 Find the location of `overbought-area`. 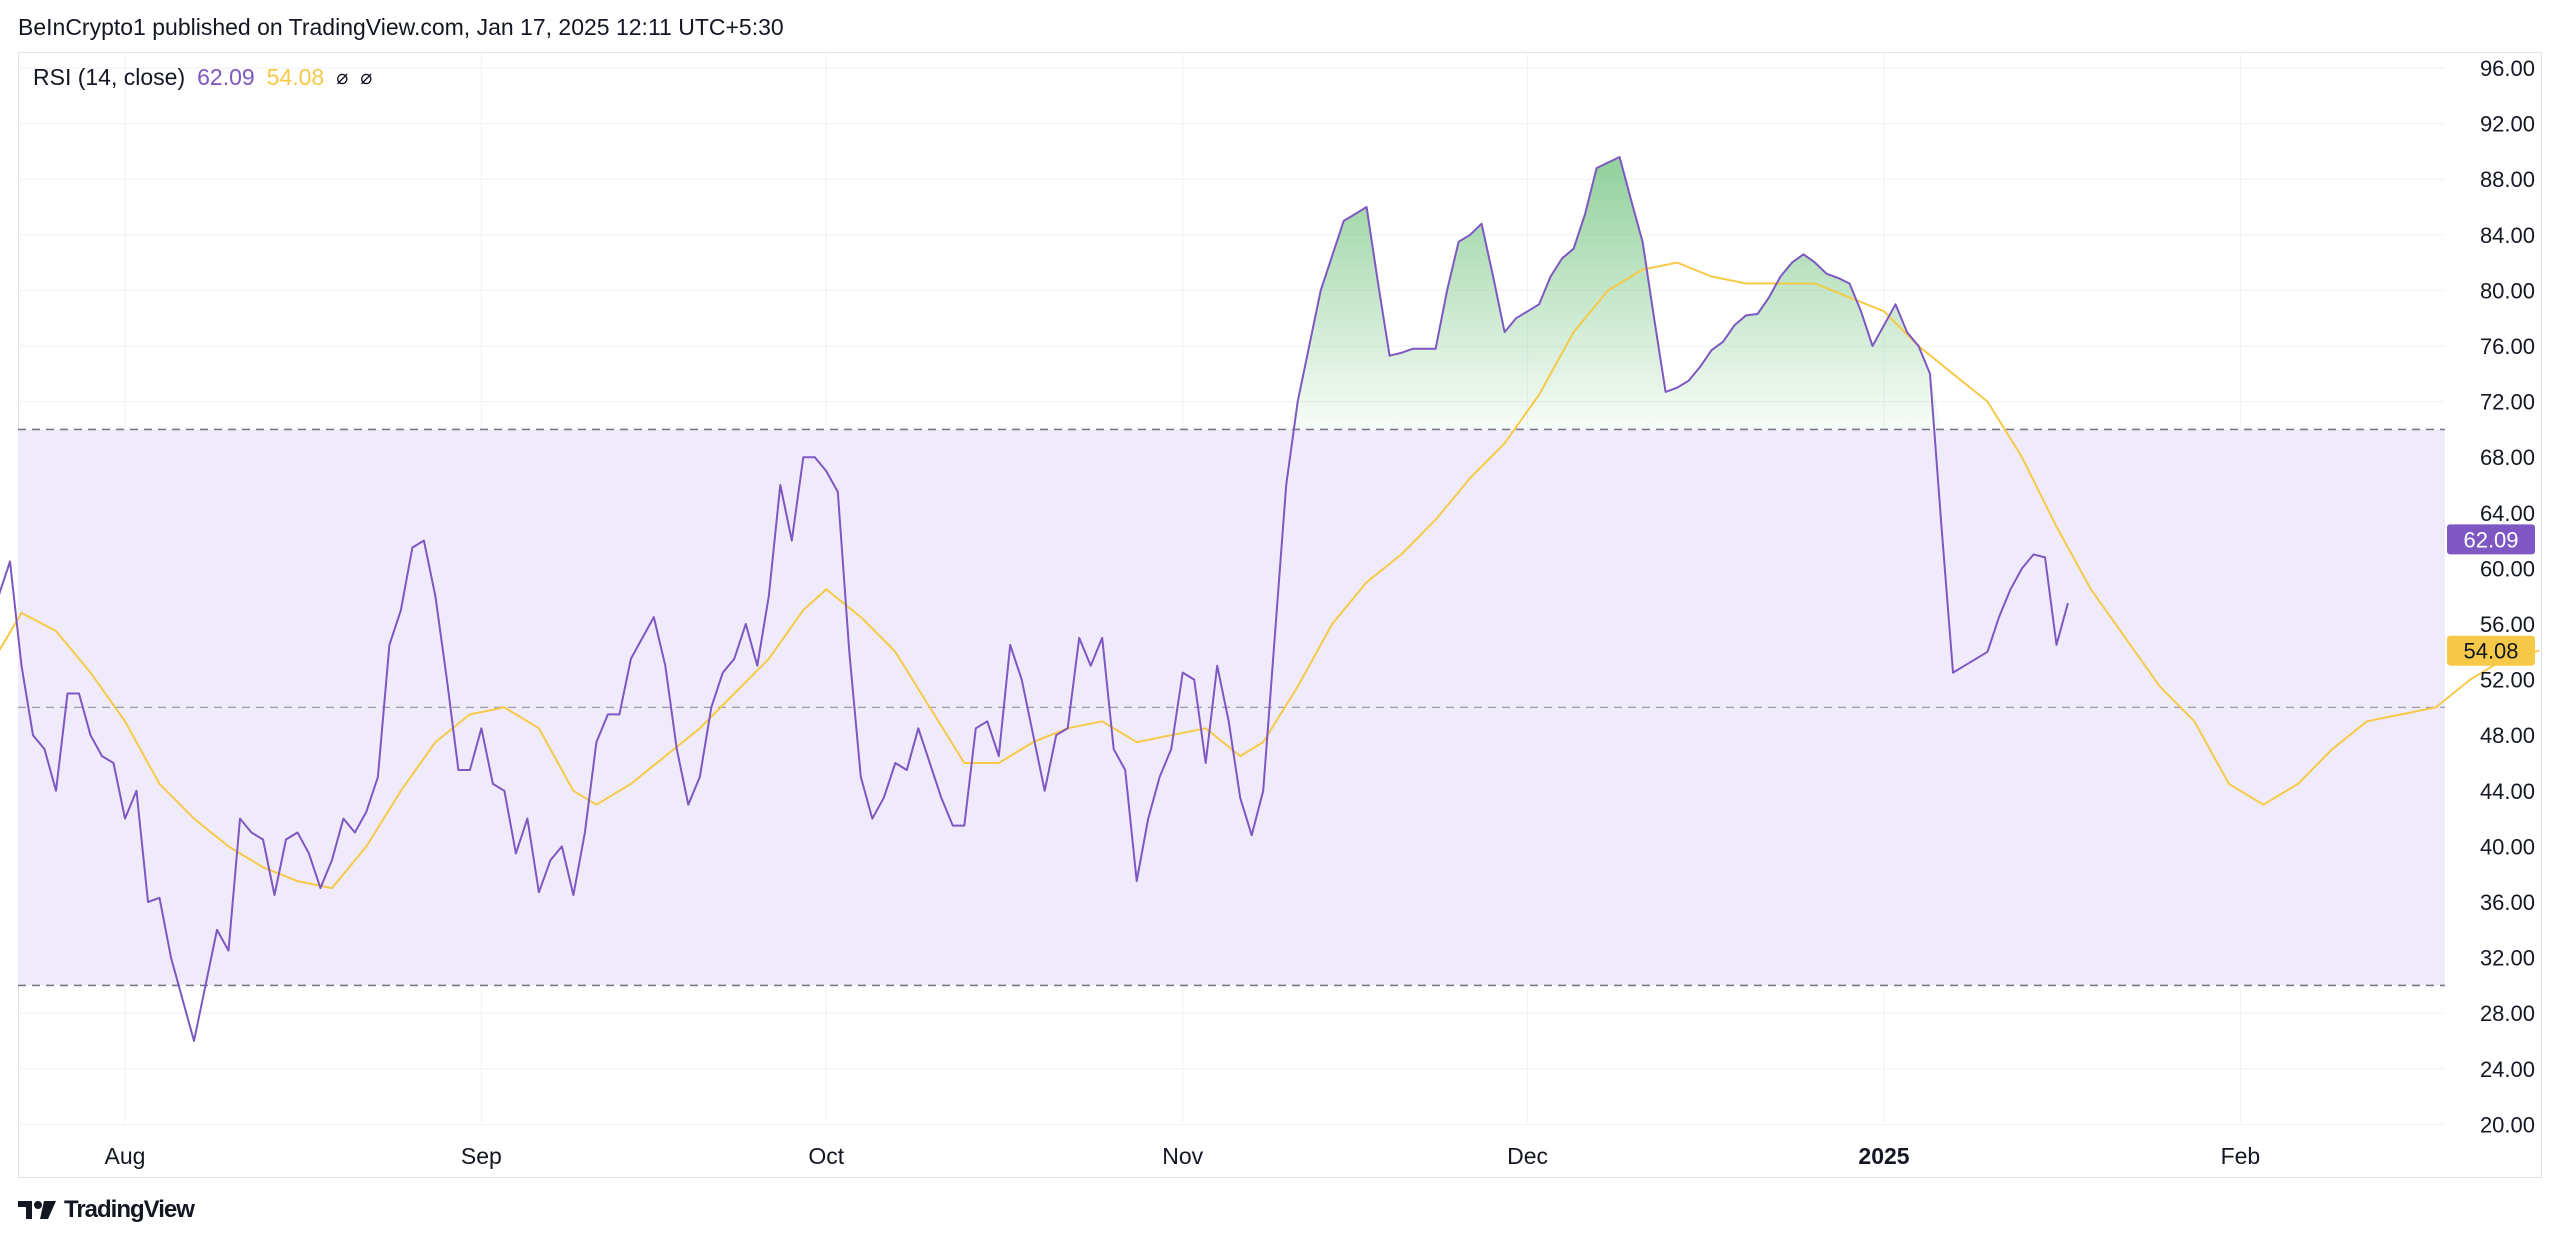

overbought-area is located at coordinates (1614, 293).